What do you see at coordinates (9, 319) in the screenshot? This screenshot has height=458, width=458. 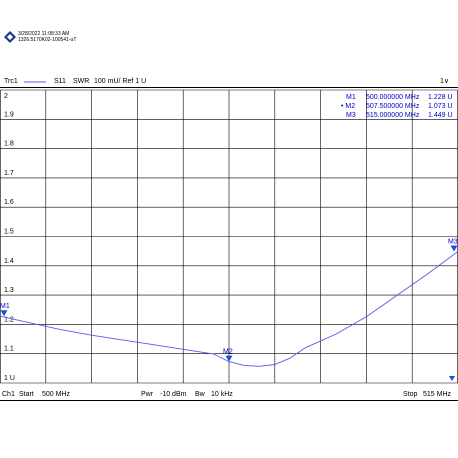 I see `y-tick-label: 1.2` at bounding box center [9, 319].